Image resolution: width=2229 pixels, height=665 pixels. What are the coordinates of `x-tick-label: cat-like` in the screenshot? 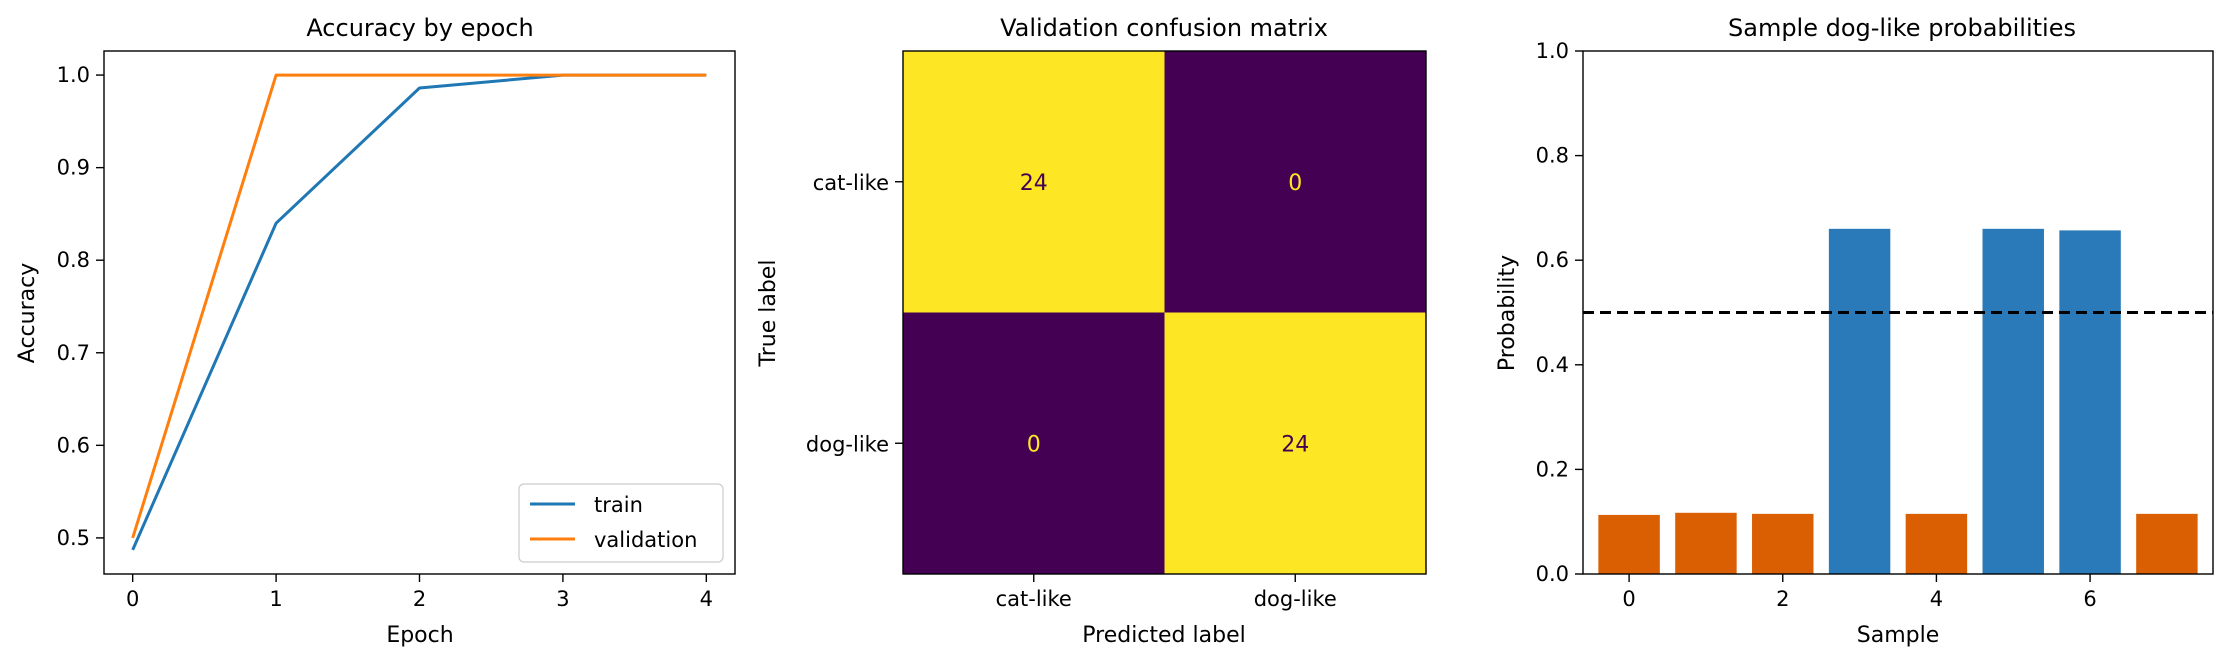 It's located at (1034, 599).